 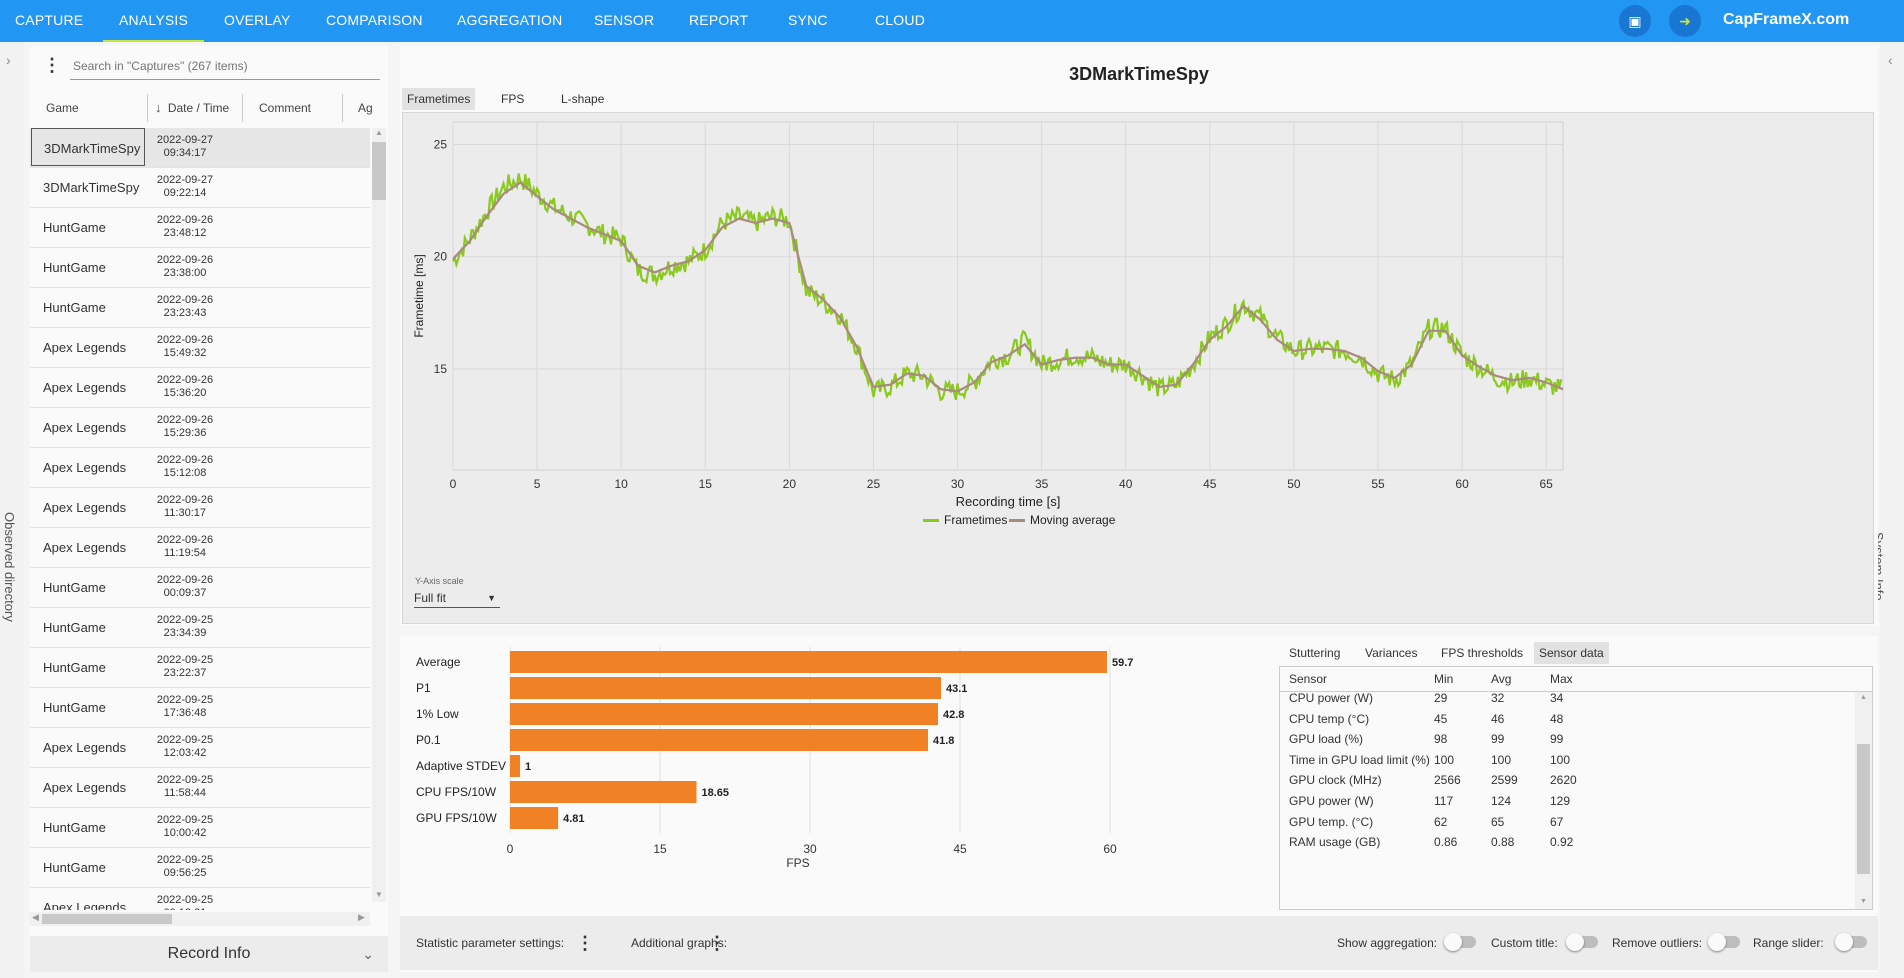 I want to click on remove-outliers-toggle, so click(x=1724, y=942).